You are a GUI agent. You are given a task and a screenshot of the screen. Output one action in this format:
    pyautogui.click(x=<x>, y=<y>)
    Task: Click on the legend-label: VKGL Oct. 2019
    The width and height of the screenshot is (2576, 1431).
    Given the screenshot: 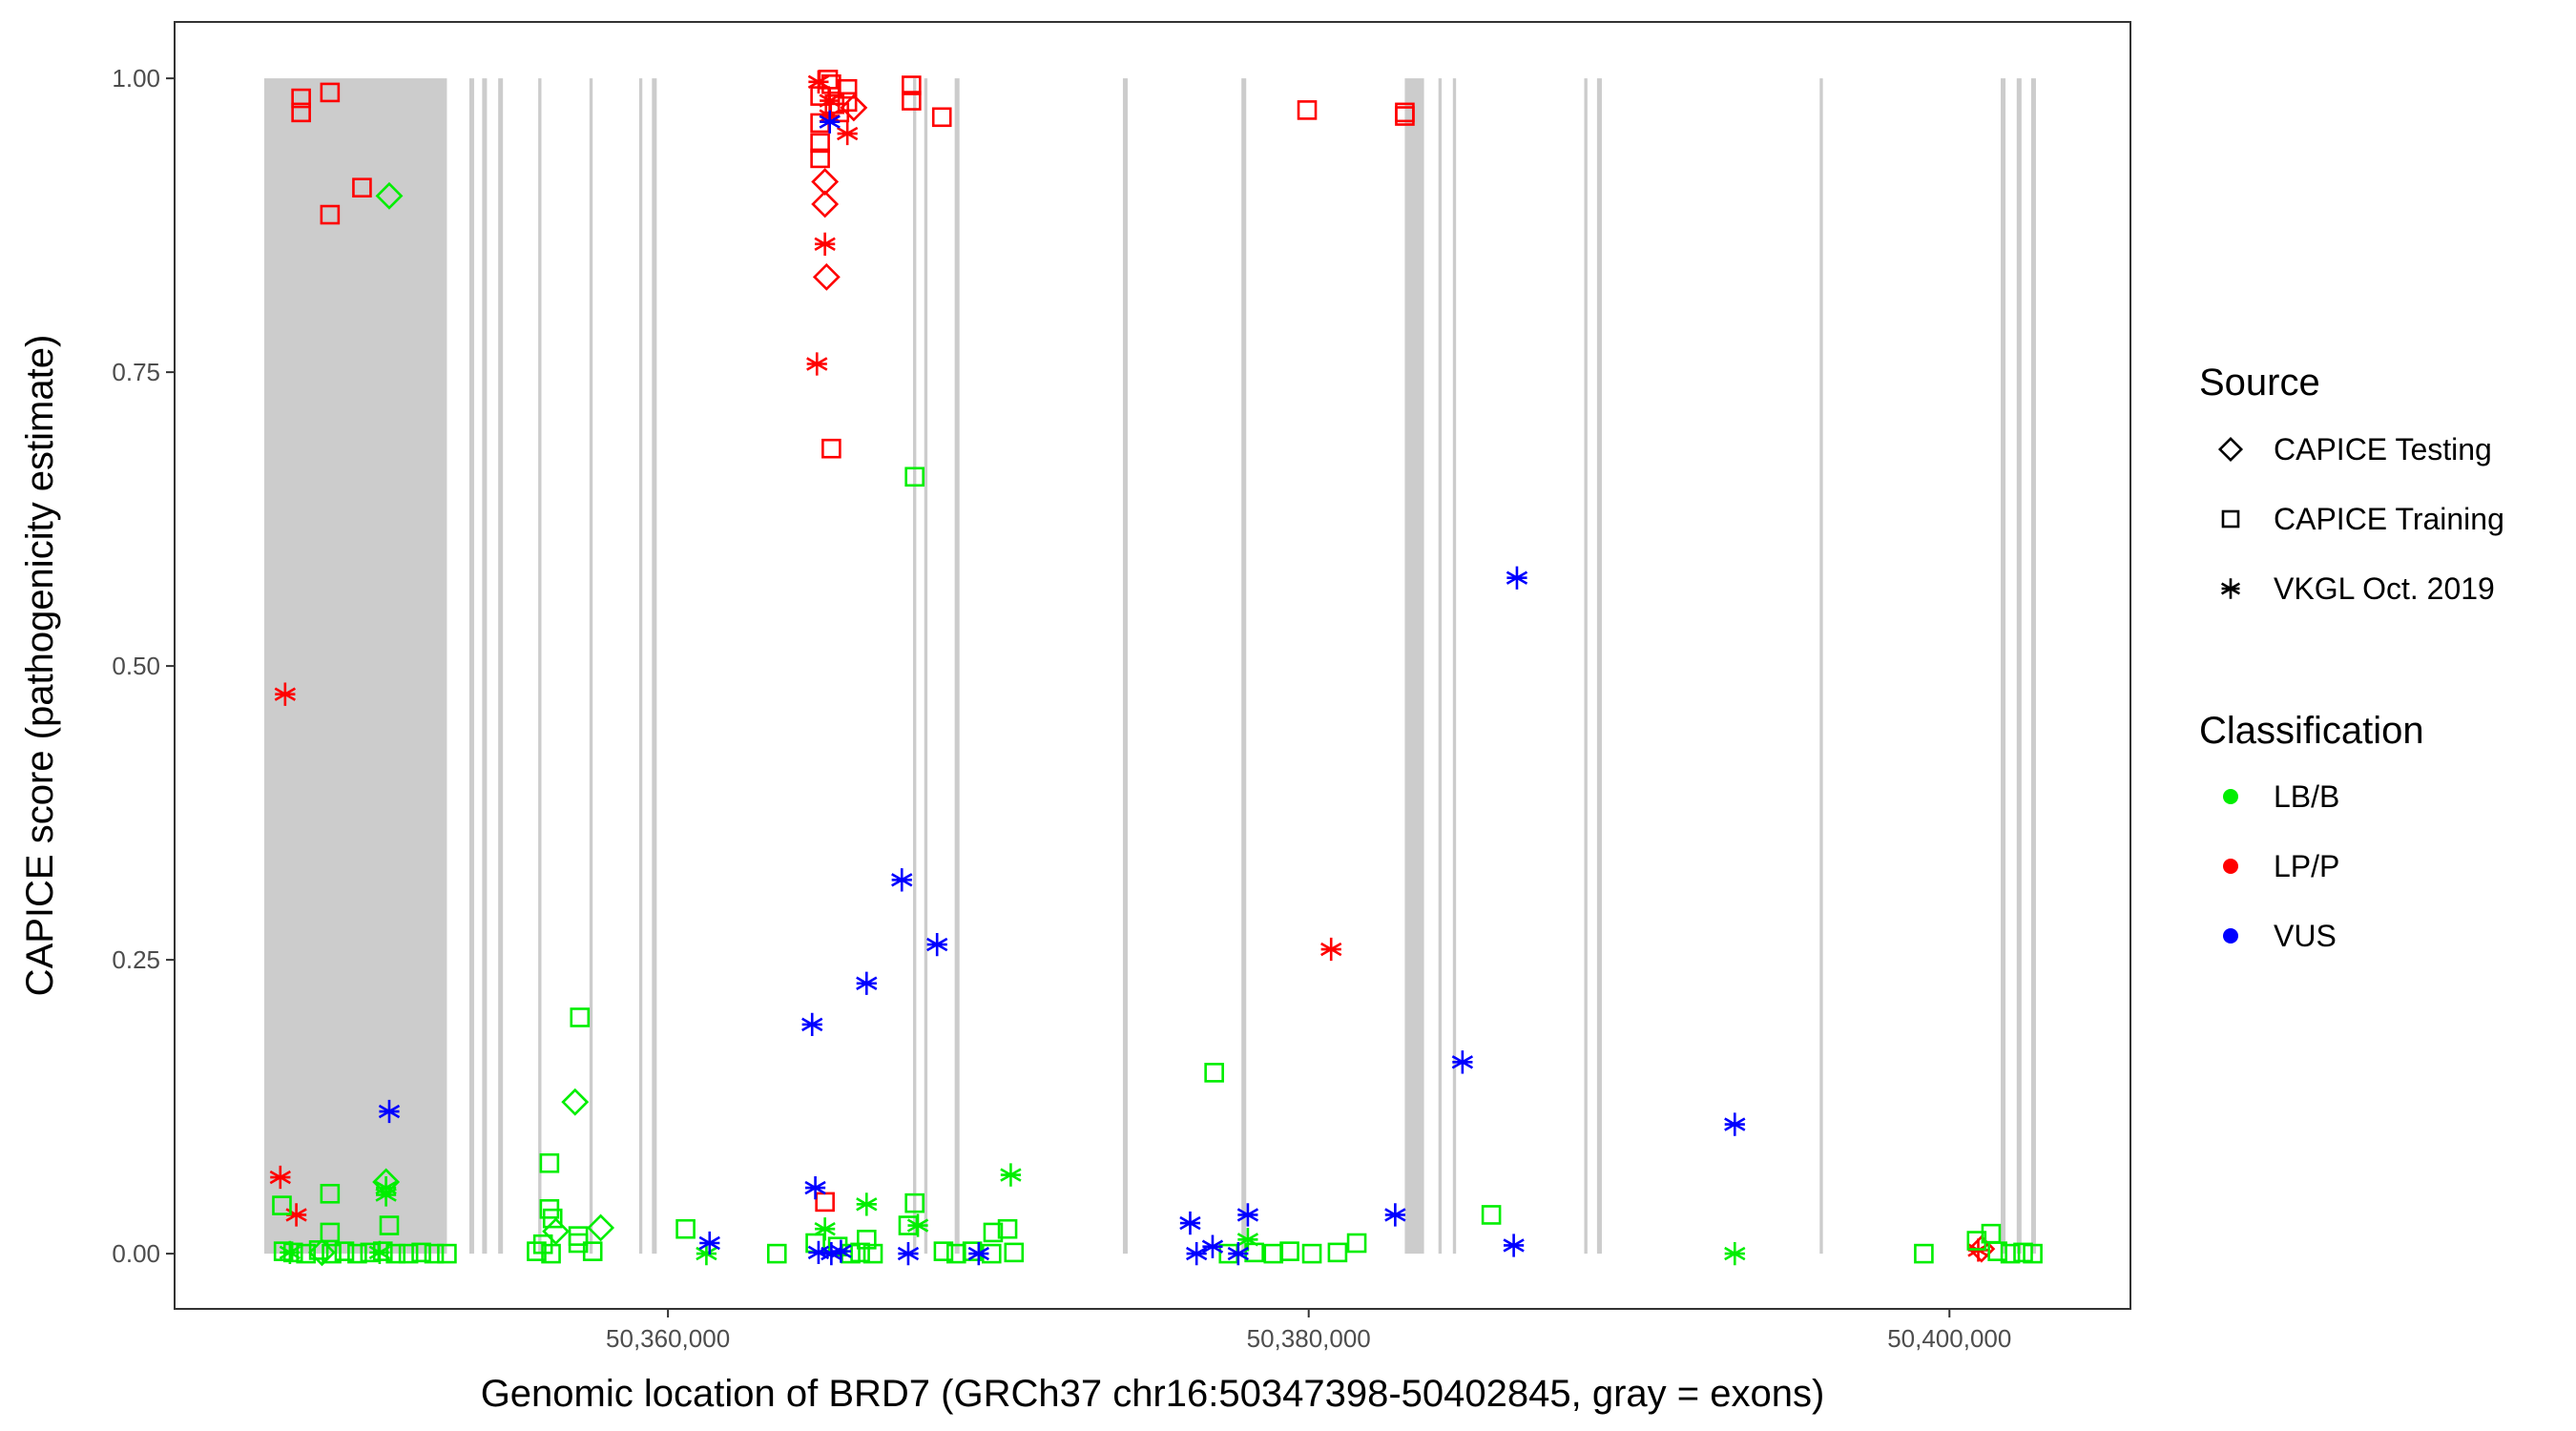 What is the action you would take?
    pyautogui.click(x=2384, y=588)
    